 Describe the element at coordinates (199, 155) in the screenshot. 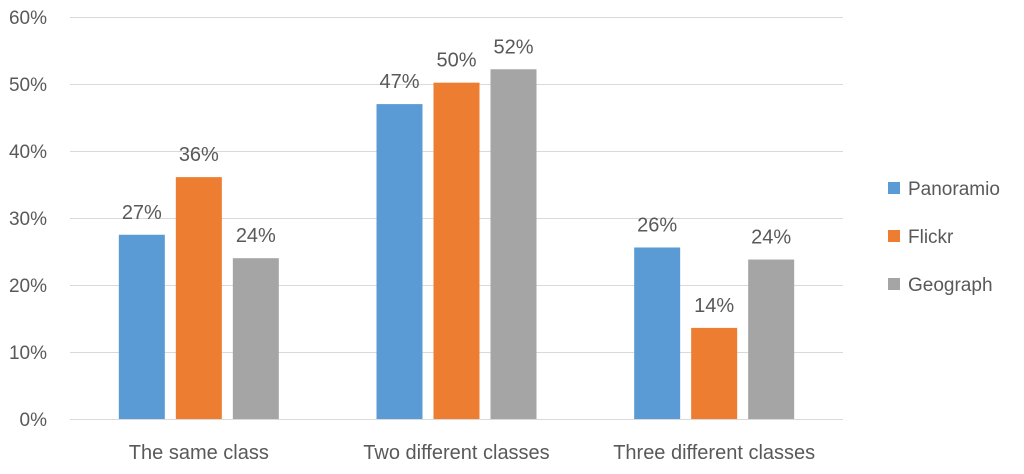

I see `data-label: 36%` at that location.